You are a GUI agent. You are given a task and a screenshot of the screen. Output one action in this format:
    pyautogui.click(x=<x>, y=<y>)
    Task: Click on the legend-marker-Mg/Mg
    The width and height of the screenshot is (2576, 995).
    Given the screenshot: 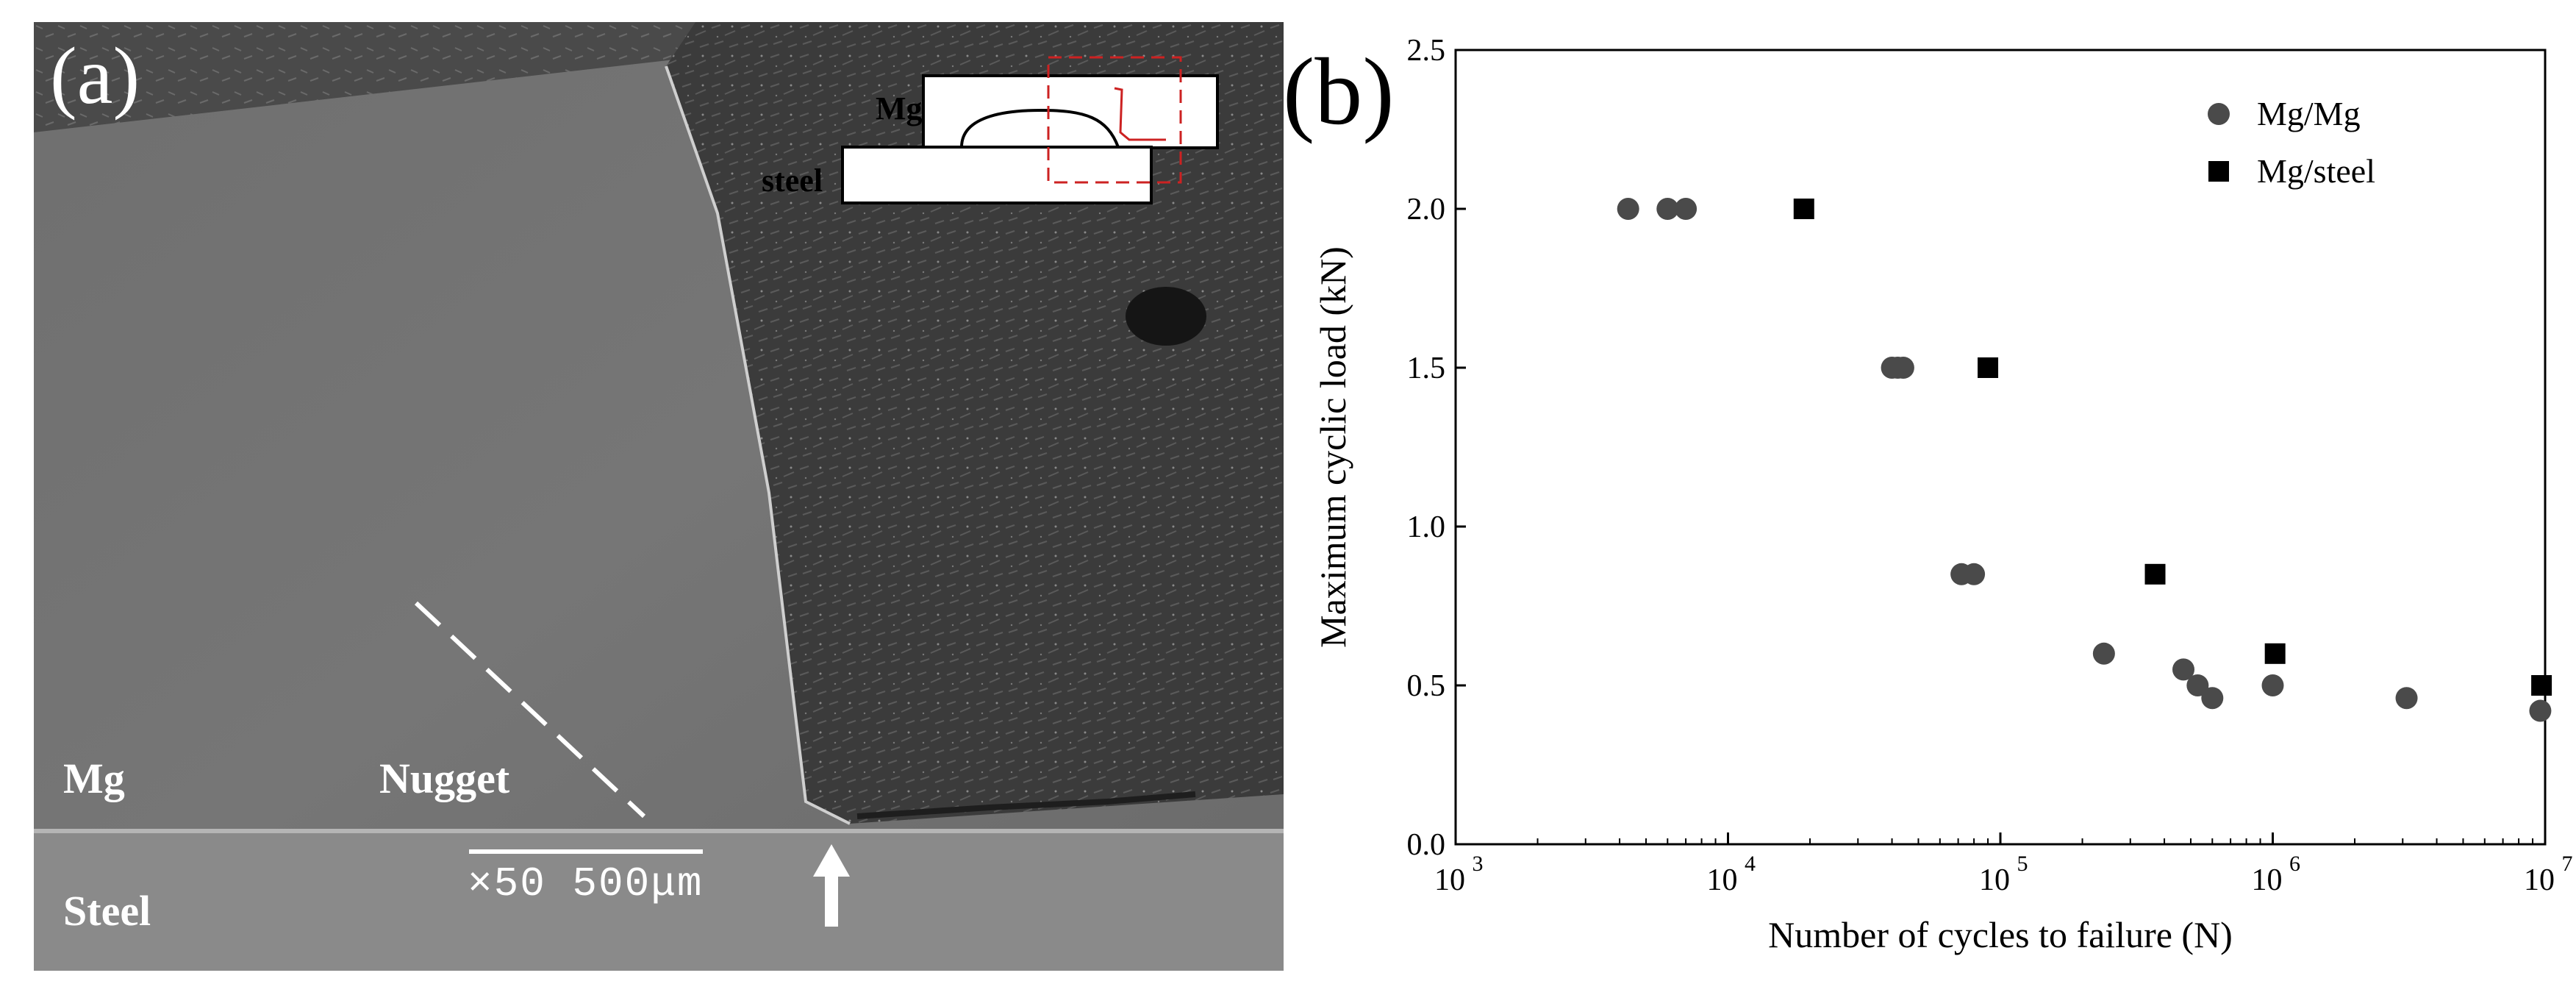 What is the action you would take?
    pyautogui.click(x=2219, y=114)
    